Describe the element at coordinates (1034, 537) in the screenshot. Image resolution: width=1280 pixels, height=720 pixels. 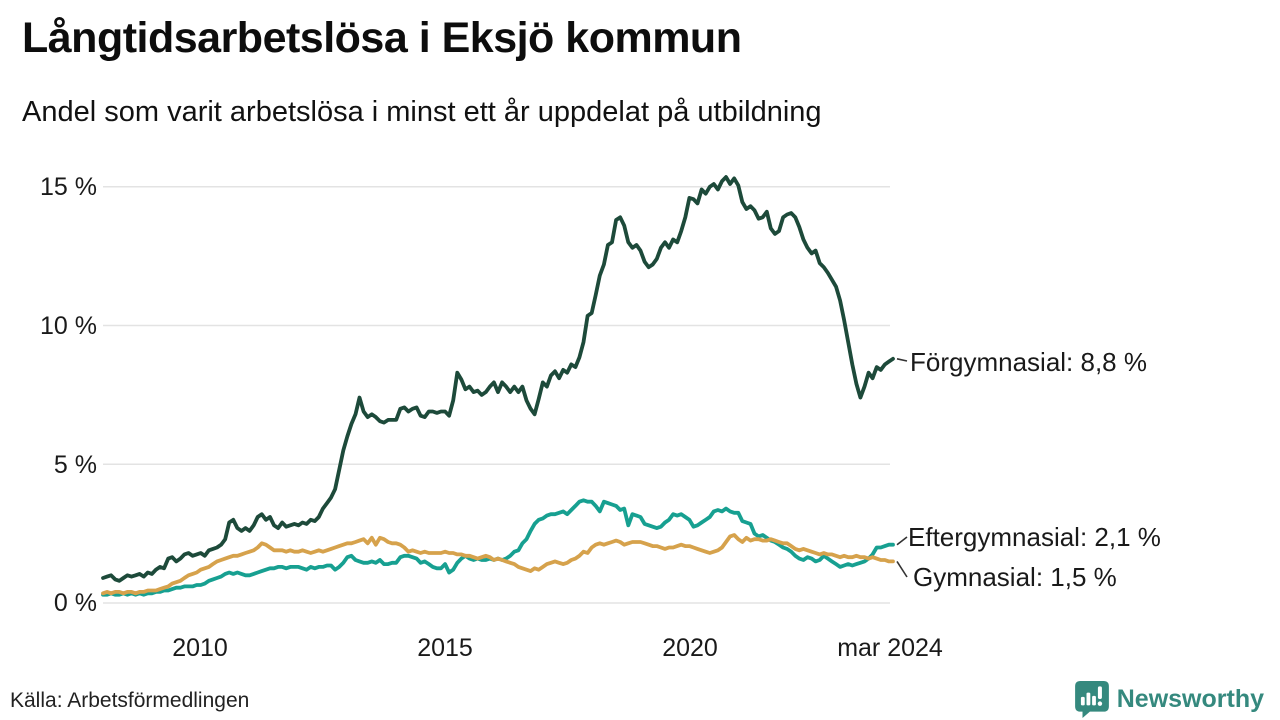
I see `series-label-eftergymnasial: Eftergymnasial: 2,1 %` at that location.